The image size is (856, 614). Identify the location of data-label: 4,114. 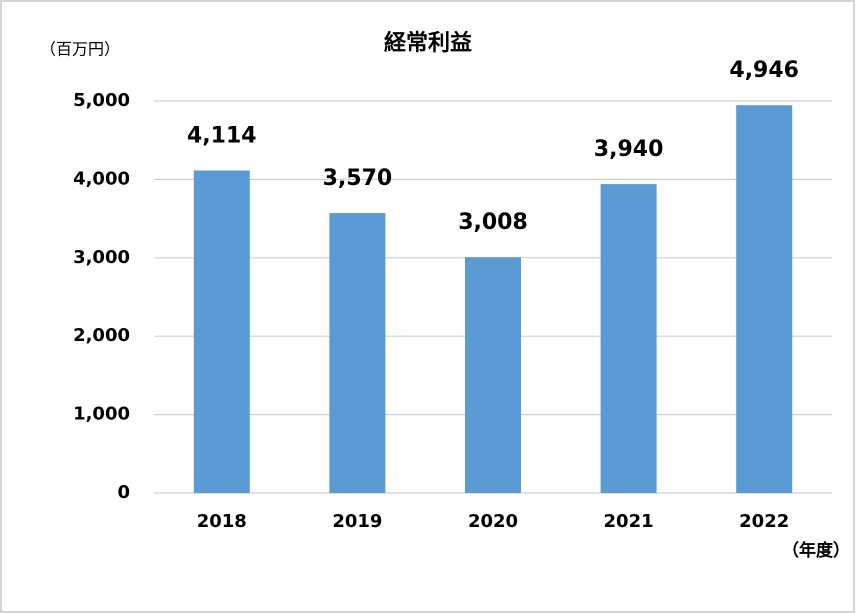
(222, 135).